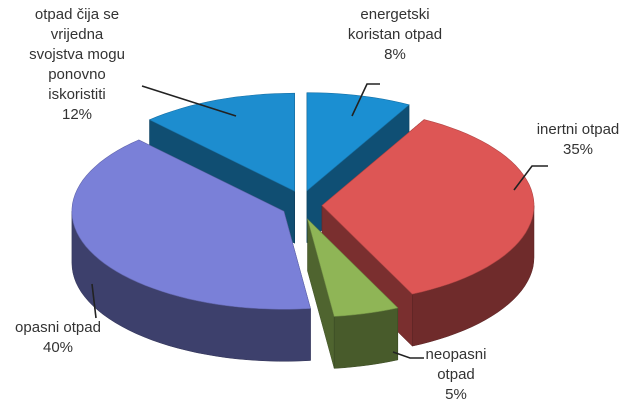 Image resolution: width=638 pixels, height=412 pixels. I want to click on slice-label: opasni otpad 40%, so click(58, 338).